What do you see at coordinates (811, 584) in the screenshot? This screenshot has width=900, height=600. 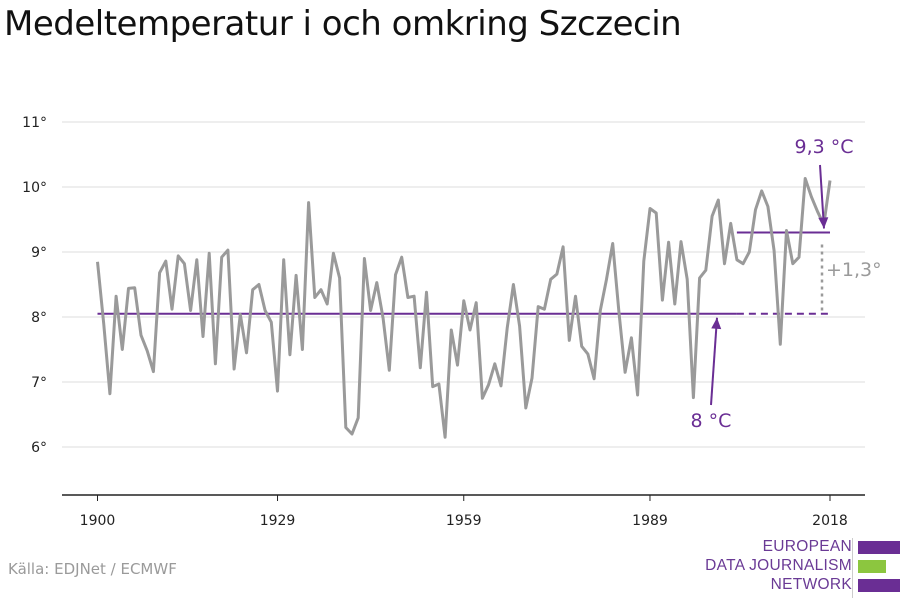 I see `logo-text-line-3: NETWORK` at bounding box center [811, 584].